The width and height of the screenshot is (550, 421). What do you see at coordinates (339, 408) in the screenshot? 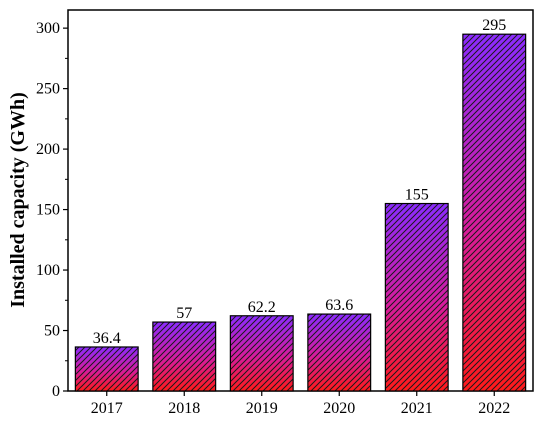
I see `x-tick-label-2020: 2020` at bounding box center [339, 408].